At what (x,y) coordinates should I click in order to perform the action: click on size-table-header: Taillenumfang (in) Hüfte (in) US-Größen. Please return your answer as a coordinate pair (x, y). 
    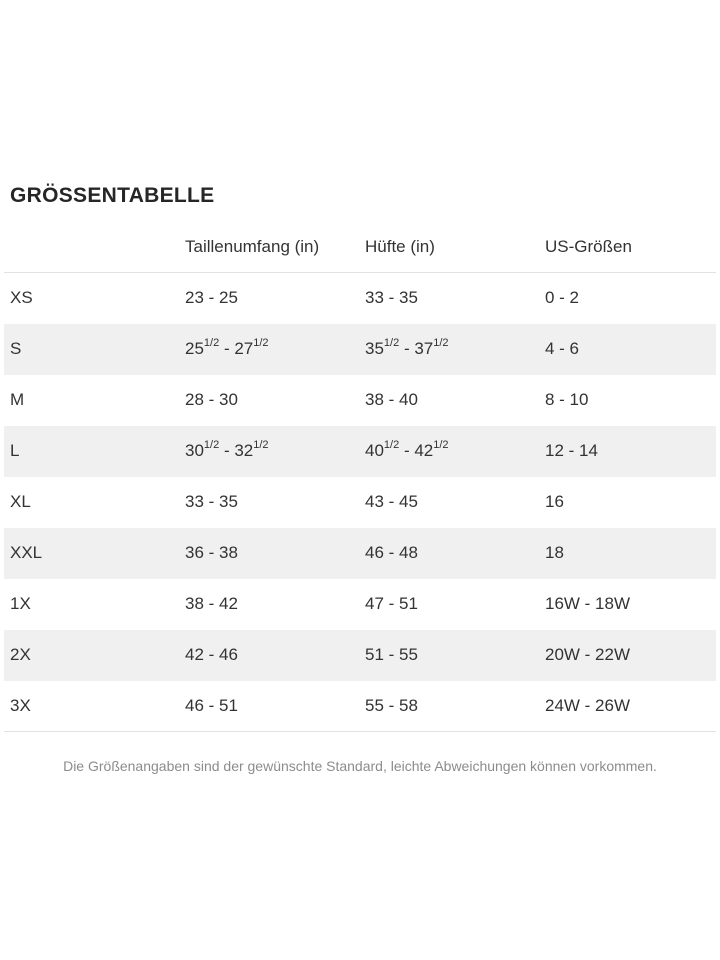
    Looking at the image, I should click on (360, 255).